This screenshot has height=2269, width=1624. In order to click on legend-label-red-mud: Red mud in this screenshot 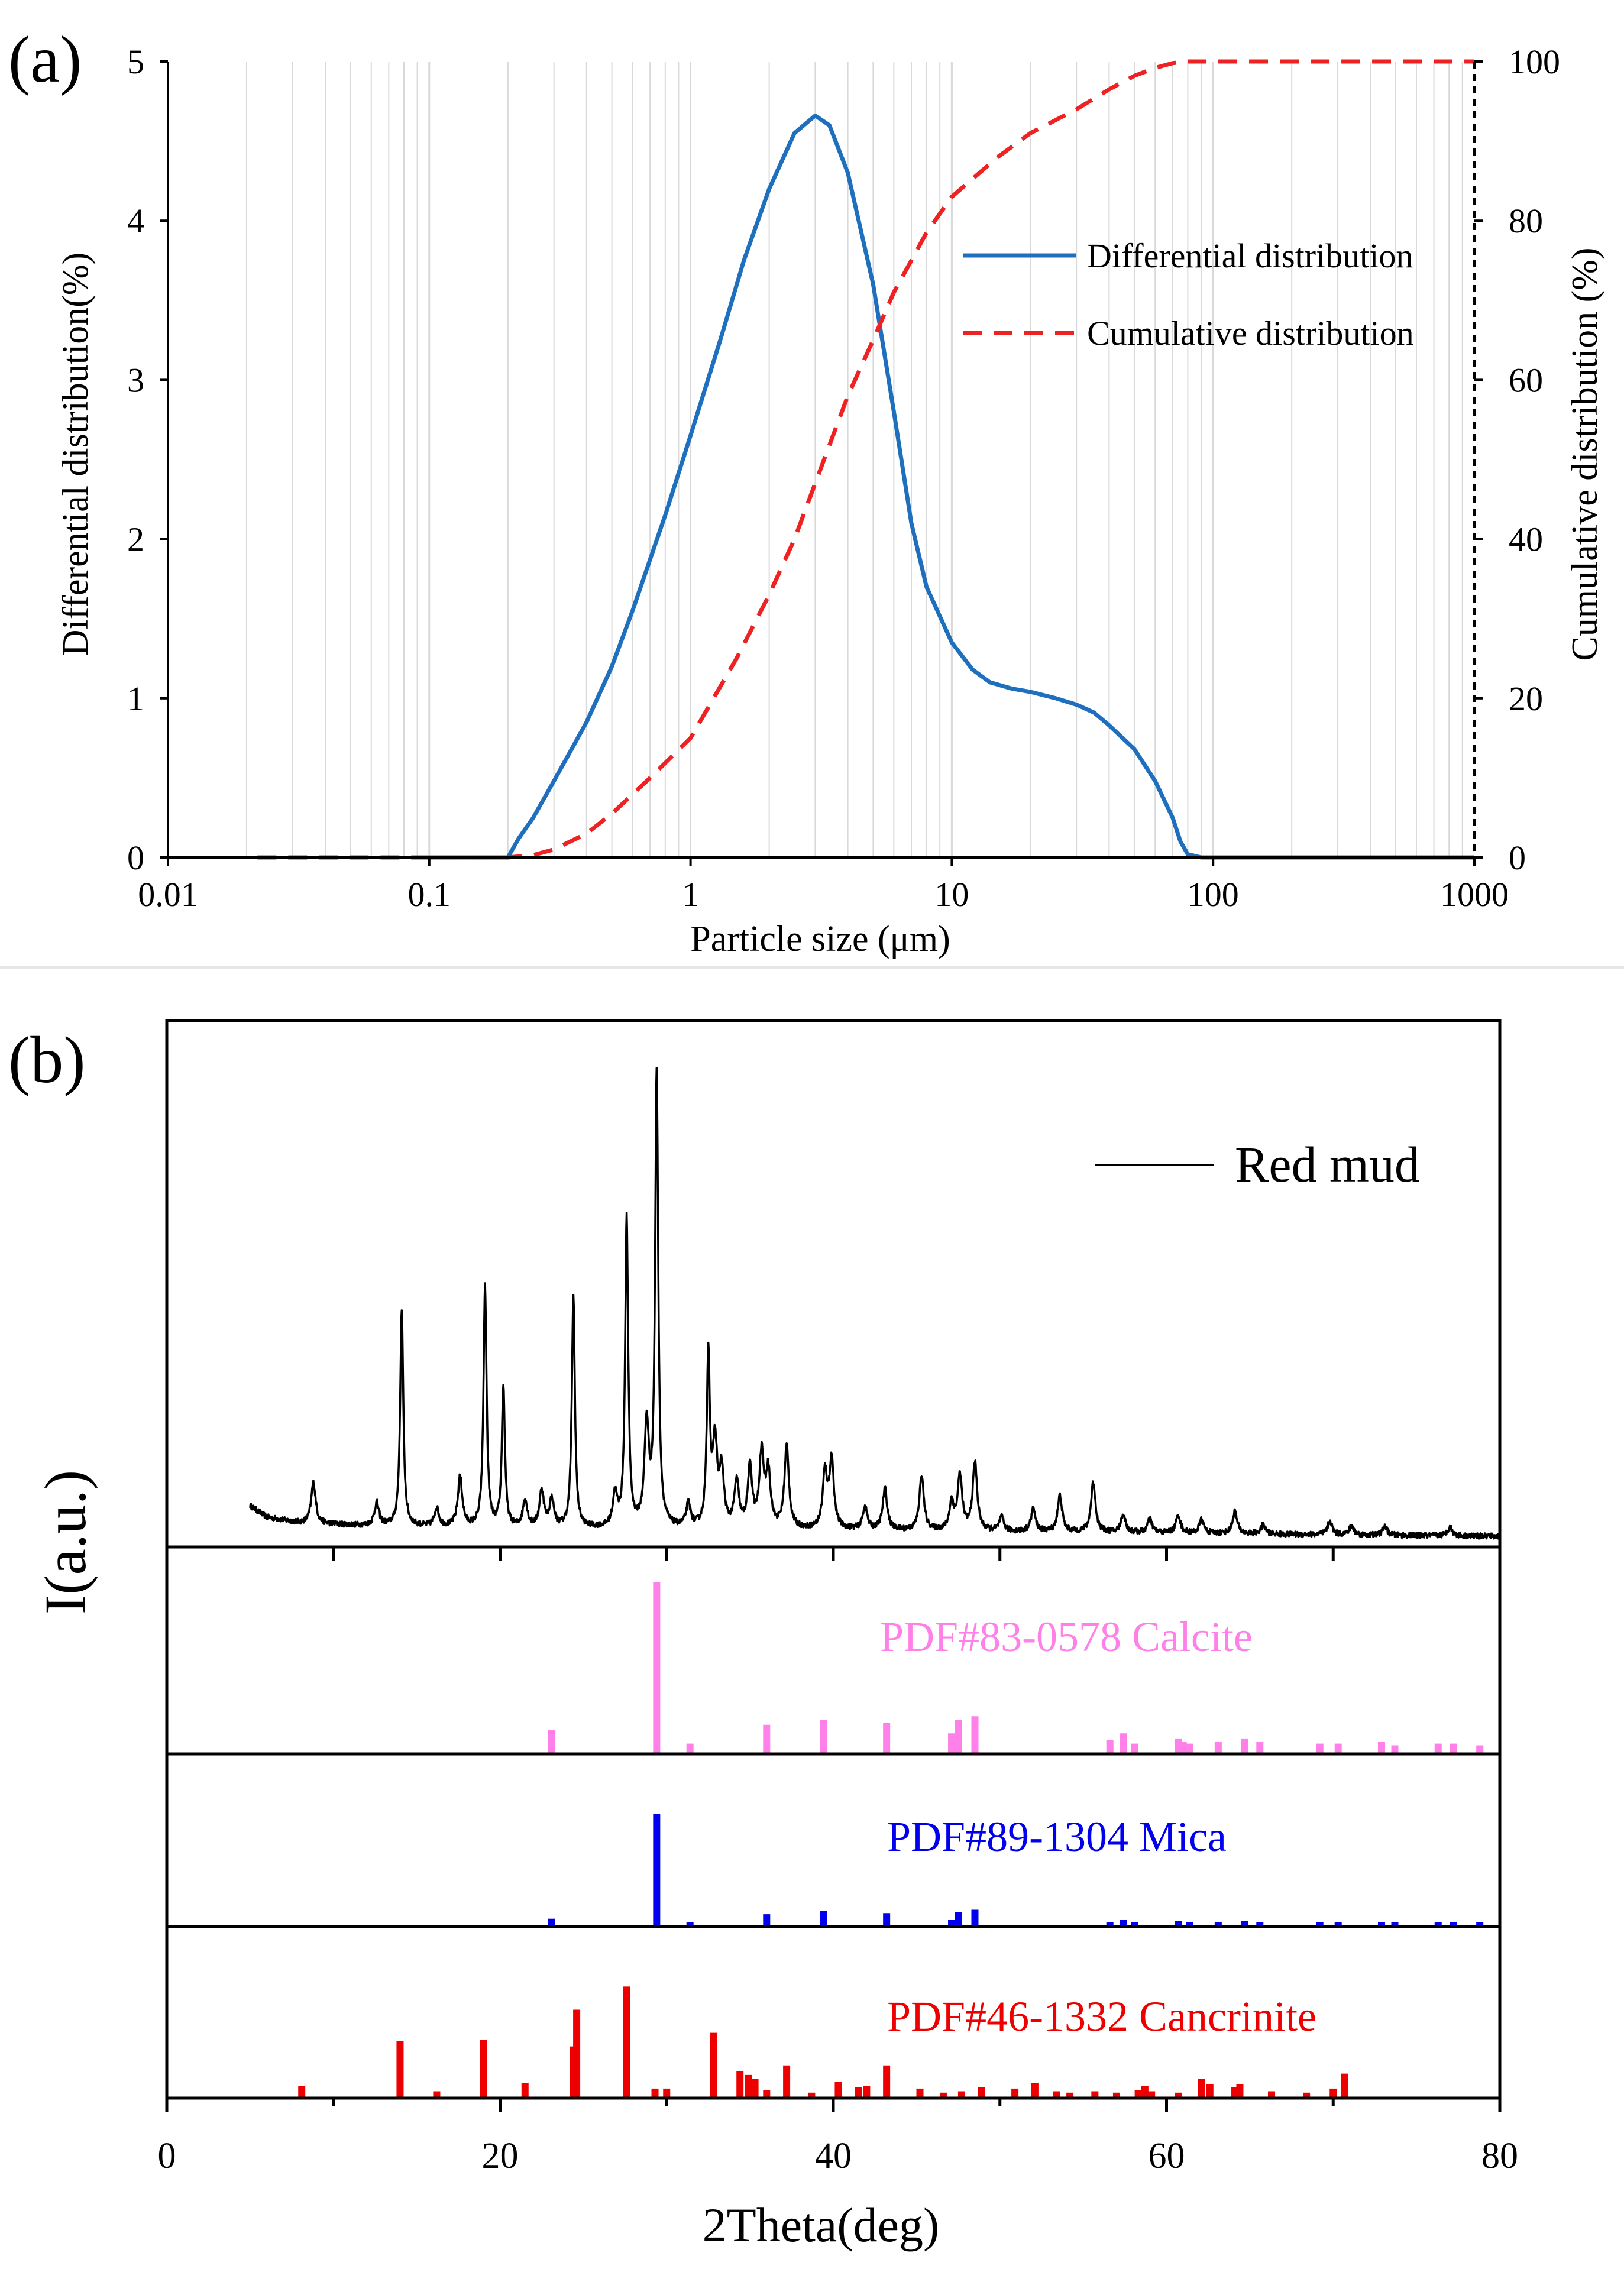, I will do `click(1328, 1164)`.